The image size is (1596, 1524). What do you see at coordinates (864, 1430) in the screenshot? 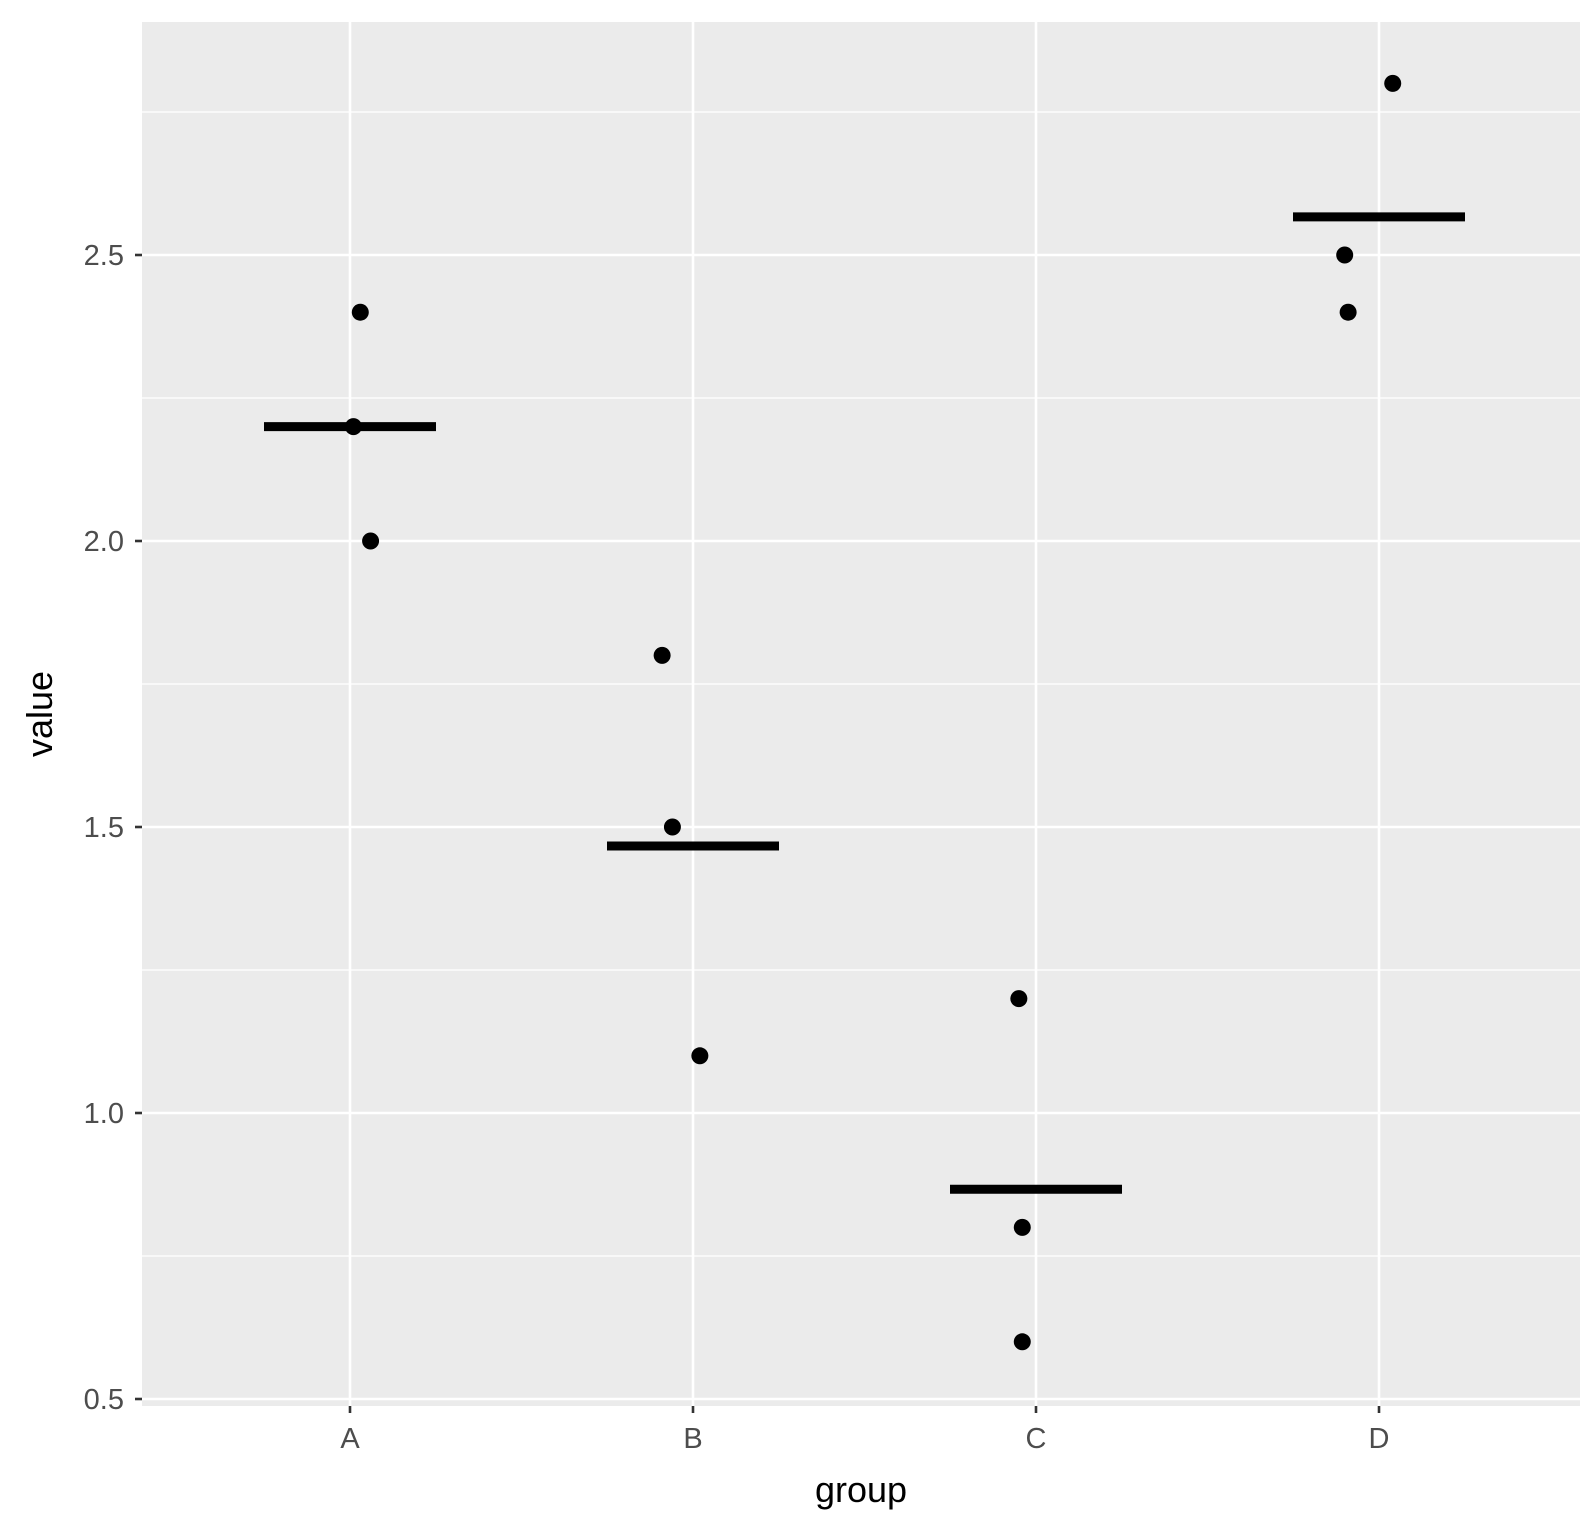
I see `x-axis: A B C D` at bounding box center [864, 1430].